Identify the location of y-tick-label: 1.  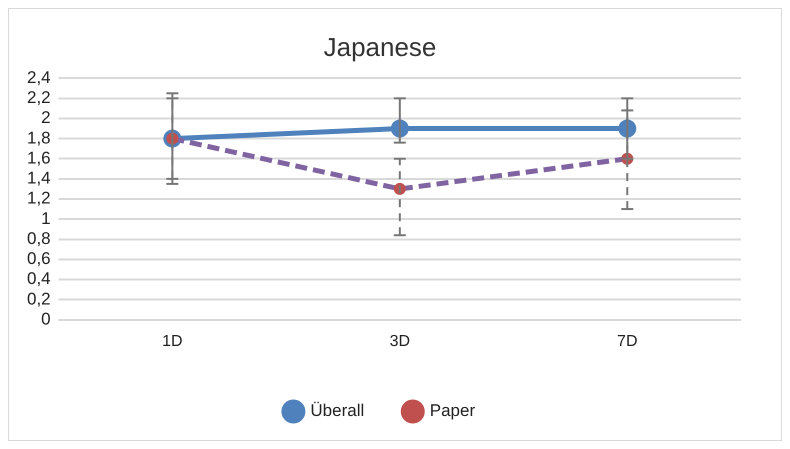
(46, 218).